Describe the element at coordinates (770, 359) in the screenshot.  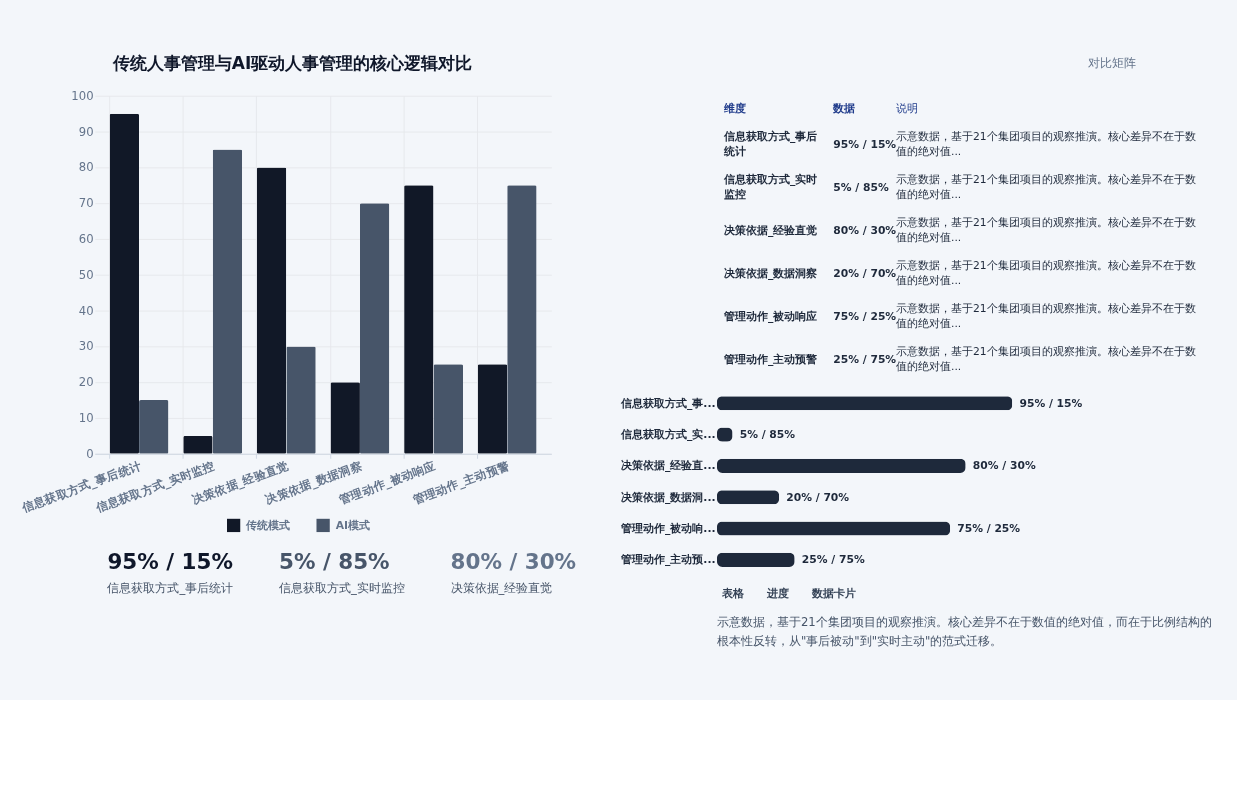
I see `text: 管理动作_主动预警` at that location.